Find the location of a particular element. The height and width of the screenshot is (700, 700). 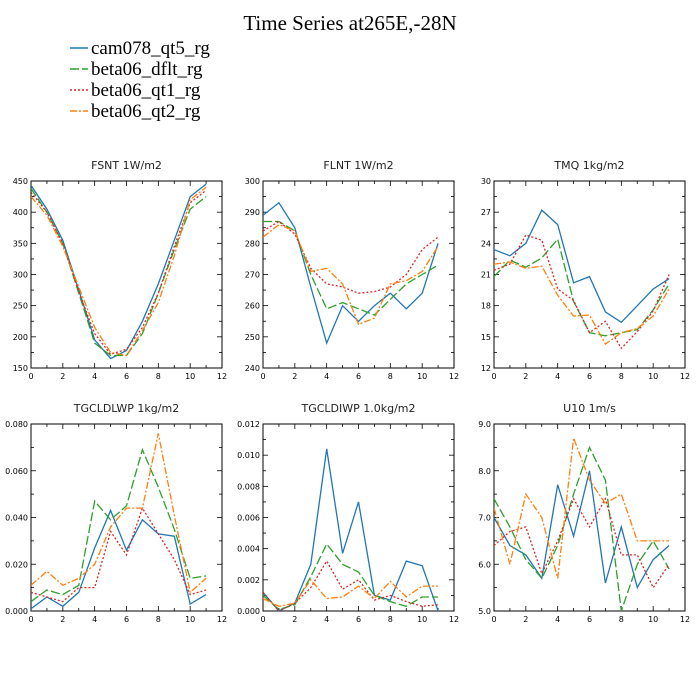

panel-title: TGCLDLWP 1kg/m2 is located at coordinates (126, 408).